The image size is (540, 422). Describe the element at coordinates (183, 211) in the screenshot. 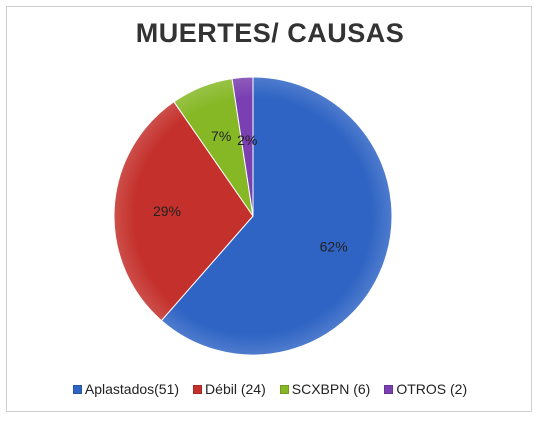

I see `pie-slice-debil` at that location.